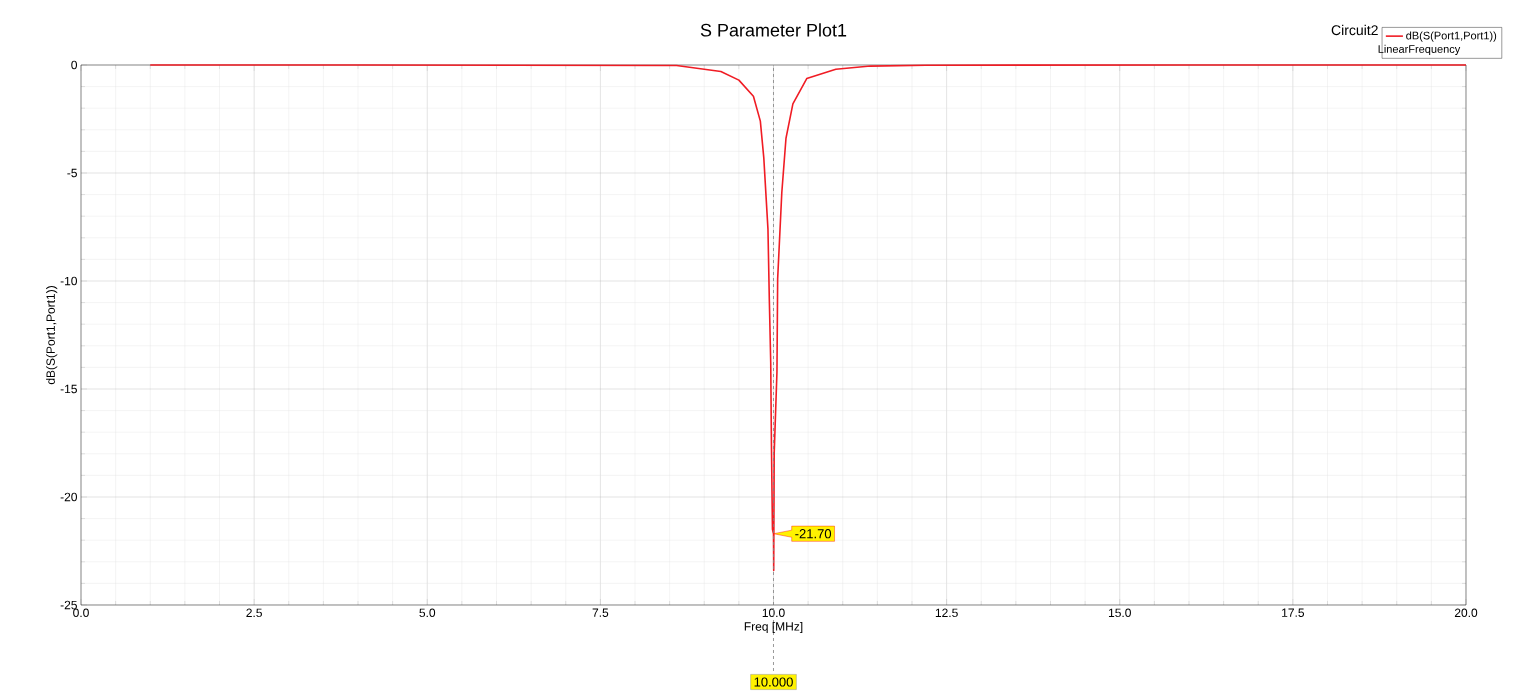 Image resolution: width=1526 pixels, height=697 pixels. I want to click on x-tick-label: 10.0, so click(773, 613).